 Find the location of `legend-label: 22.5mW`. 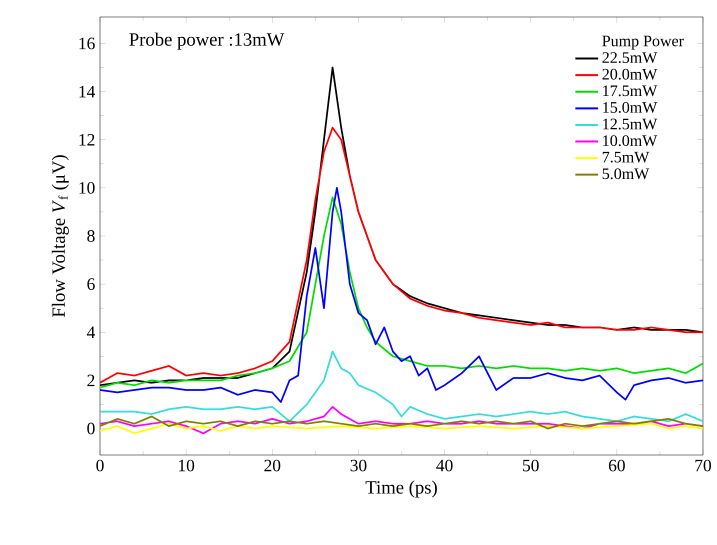

legend-label: 22.5mW is located at coordinates (630, 58).